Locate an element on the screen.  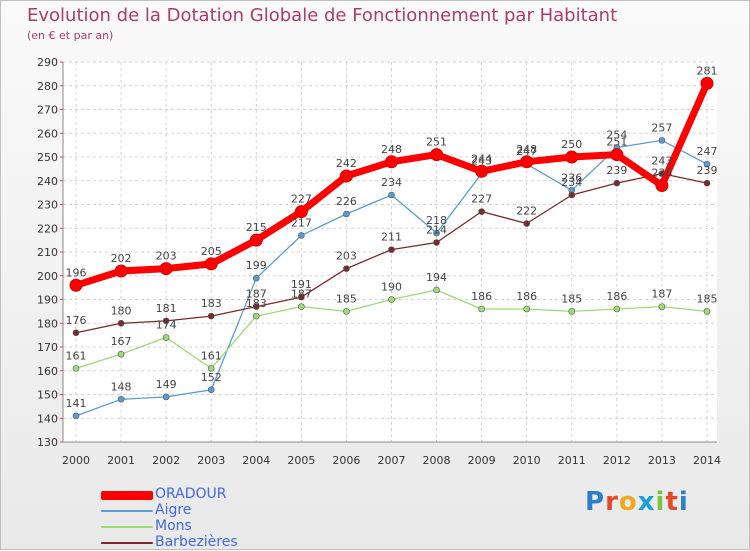
logo-letter: x is located at coordinates (646, 502).